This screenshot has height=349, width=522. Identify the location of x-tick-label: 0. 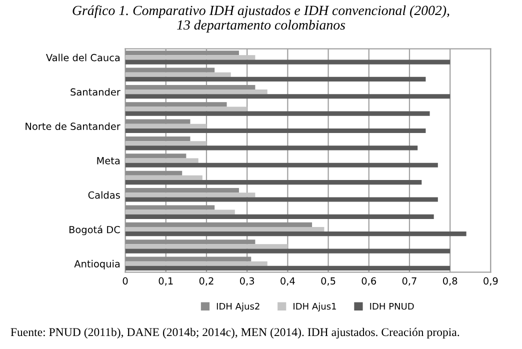
(125, 281).